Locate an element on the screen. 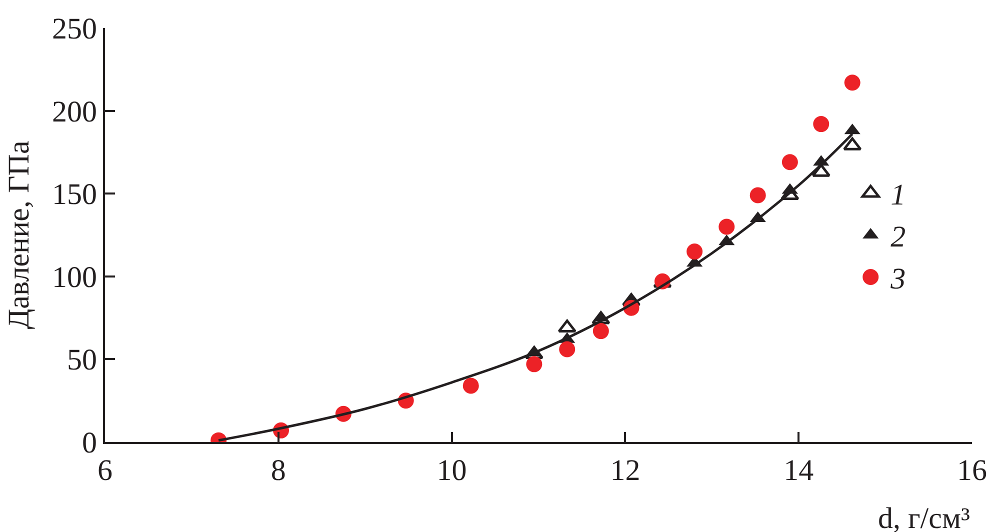 The width and height of the screenshot is (999, 532). y-tick-label: 150 is located at coordinates (74, 195).